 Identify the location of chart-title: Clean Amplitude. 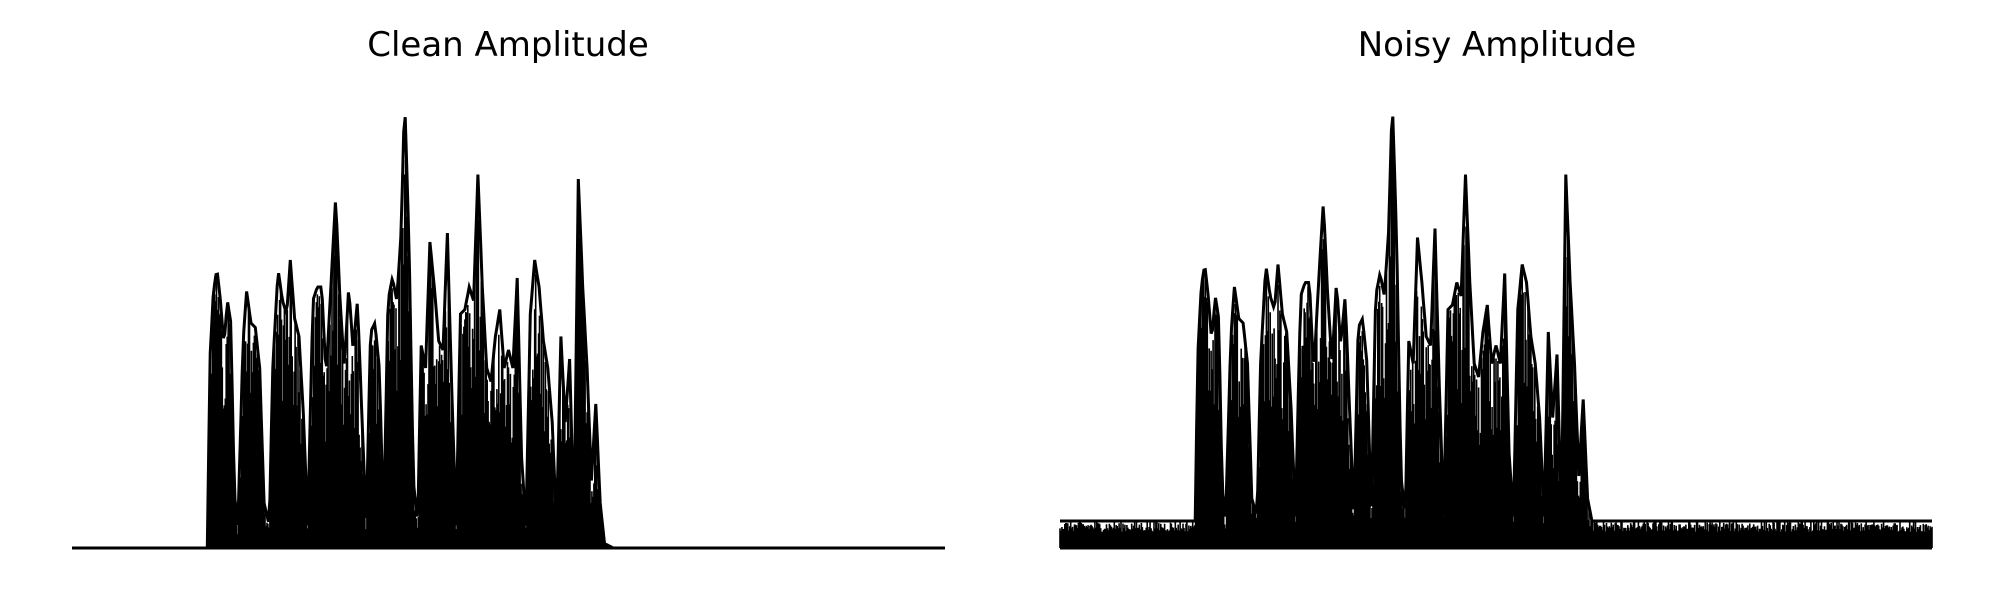
(508, 45).